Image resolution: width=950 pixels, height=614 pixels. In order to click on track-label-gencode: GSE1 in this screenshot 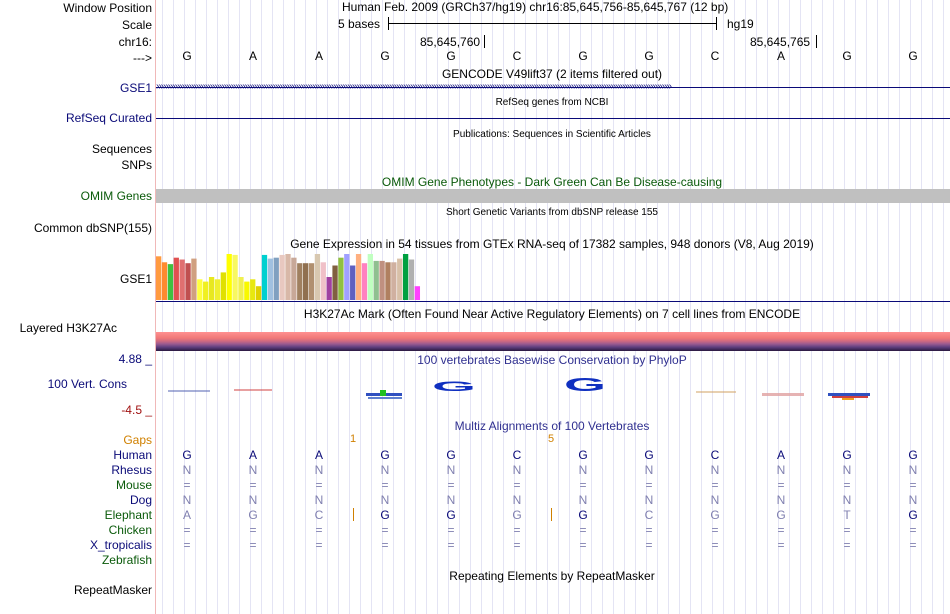, I will do `click(135, 88)`.